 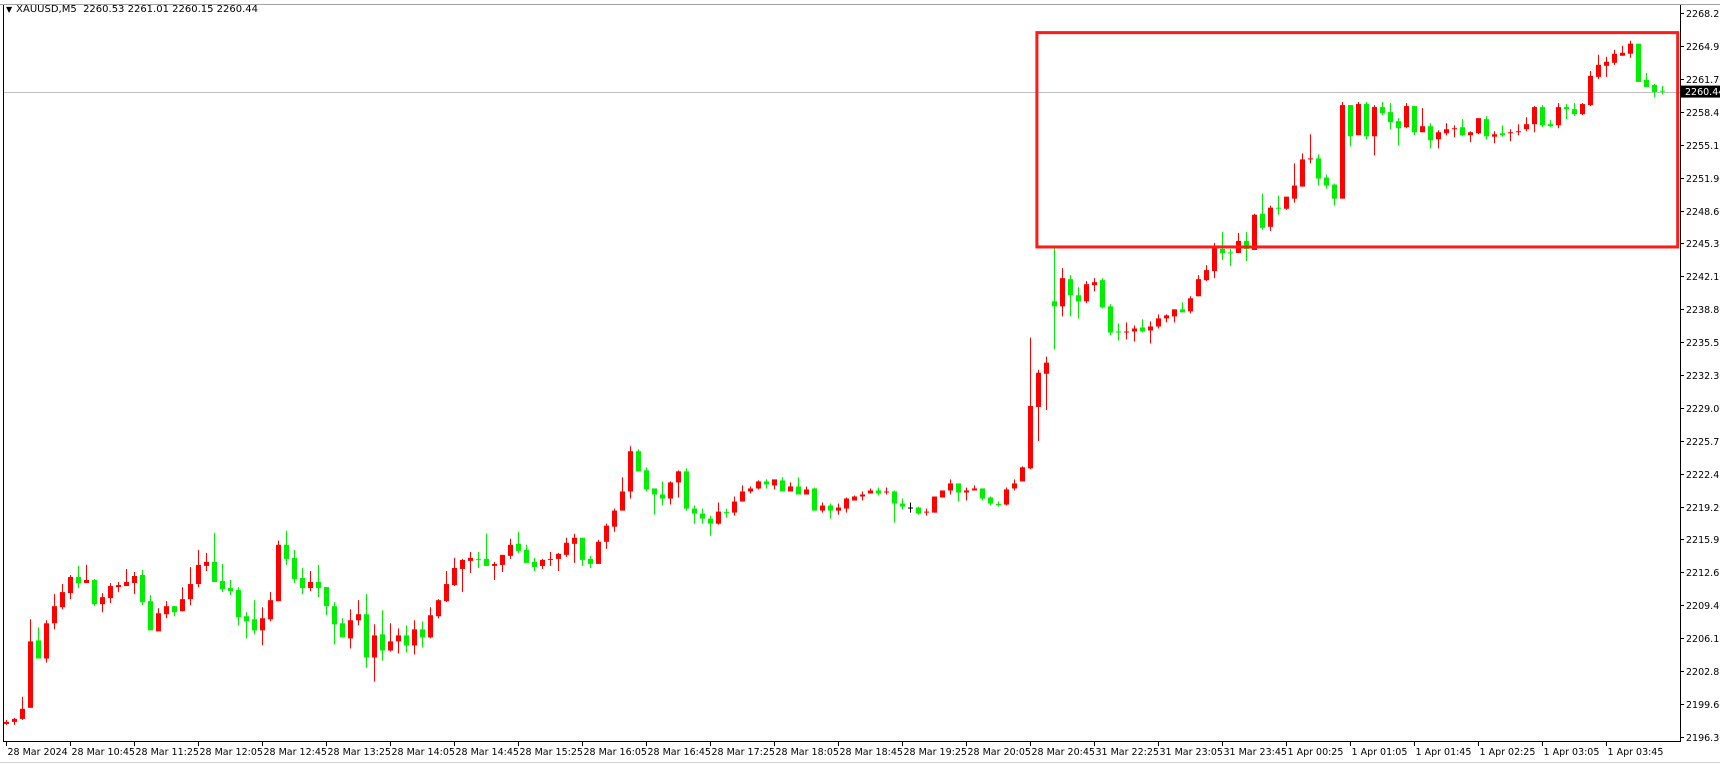 What do you see at coordinates (1703, 146) in the screenshot?
I see `price-tick-label: 2255.15` at bounding box center [1703, 146].